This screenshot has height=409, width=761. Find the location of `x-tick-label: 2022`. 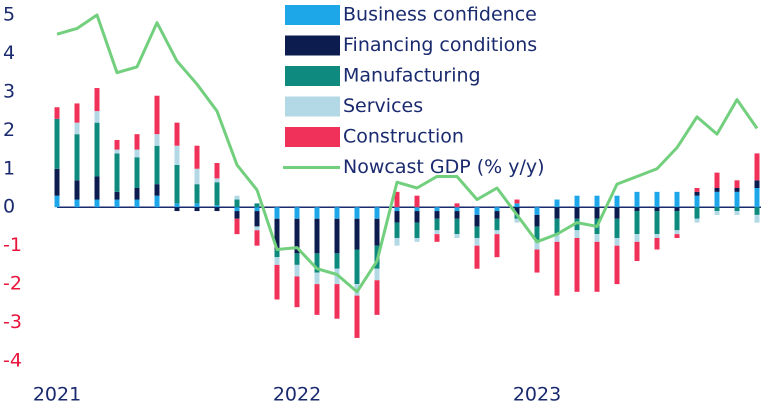

x-tick-label: 2022 is located at coordinates (297, 395).